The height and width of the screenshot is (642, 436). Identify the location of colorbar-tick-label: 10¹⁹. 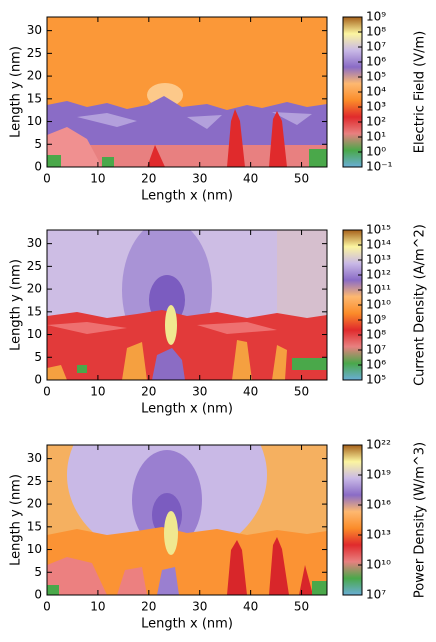
(378, 475).